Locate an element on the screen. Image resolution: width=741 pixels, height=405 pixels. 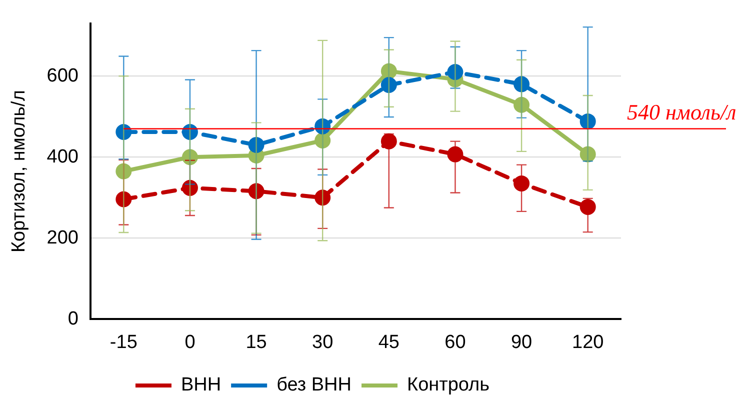
x-tick-label: 60 is located at coordinates (455, 342).